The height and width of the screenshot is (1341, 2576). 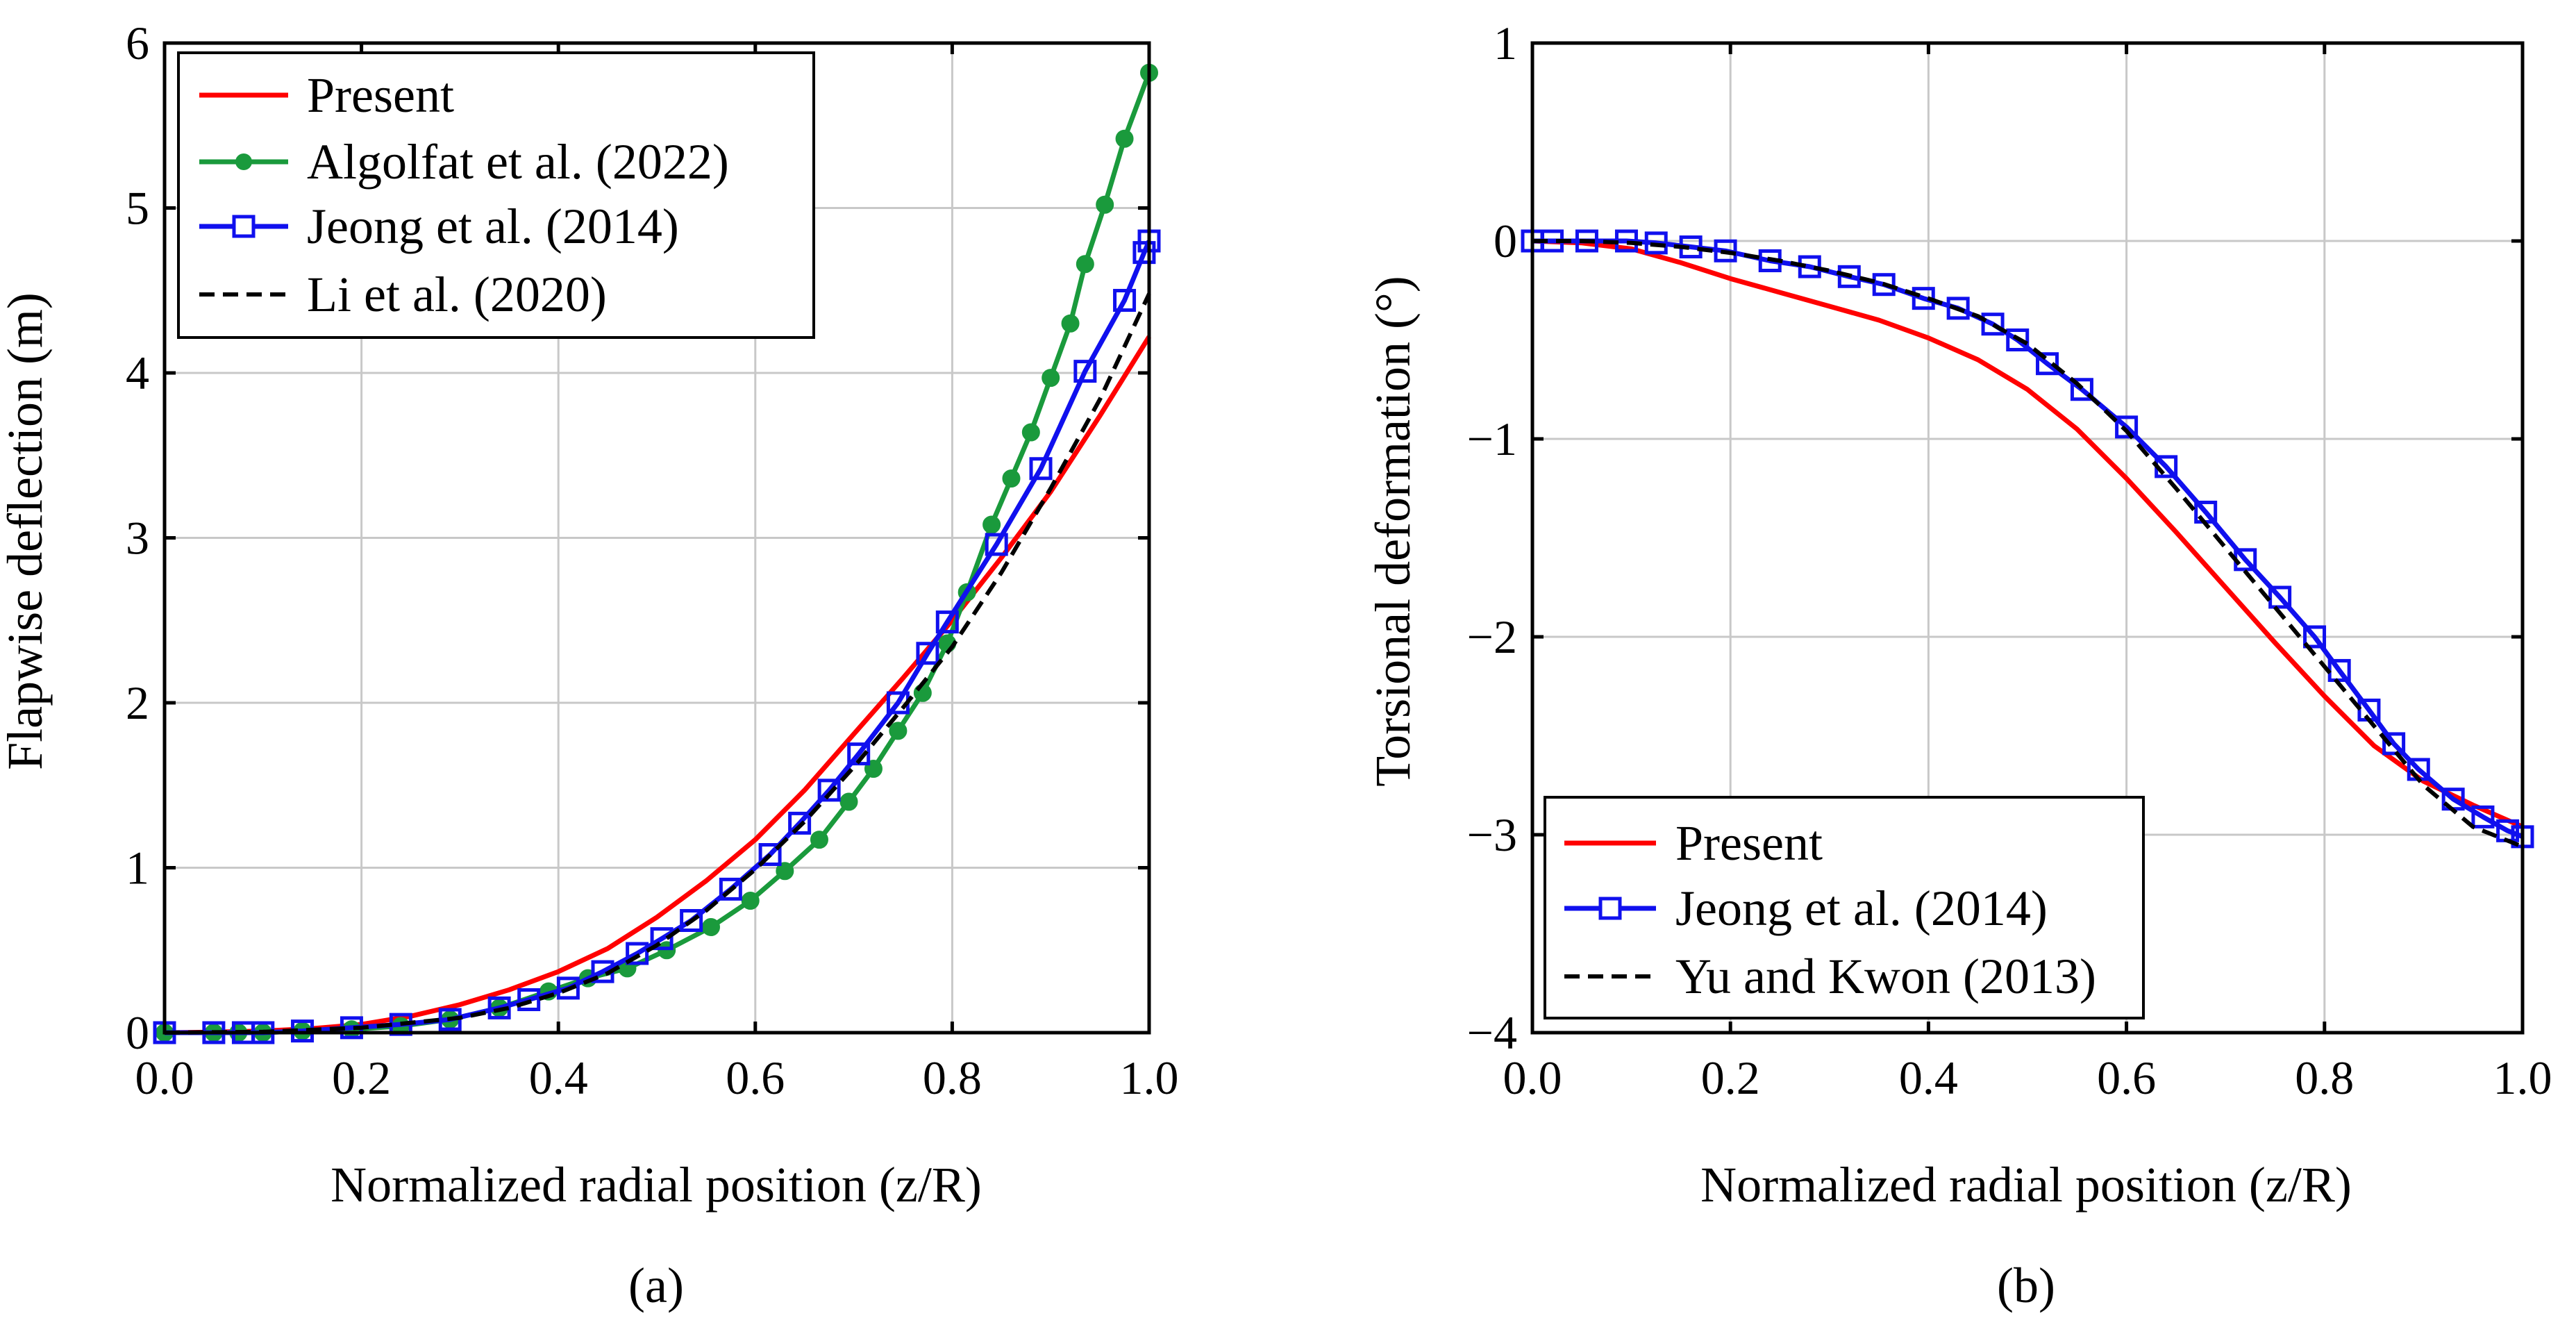 What do you see at coordinates (26, 531) in the screenshot?
I see `y-axis-title: Flapwise deflection (m)` at bounding box center [26, 531].